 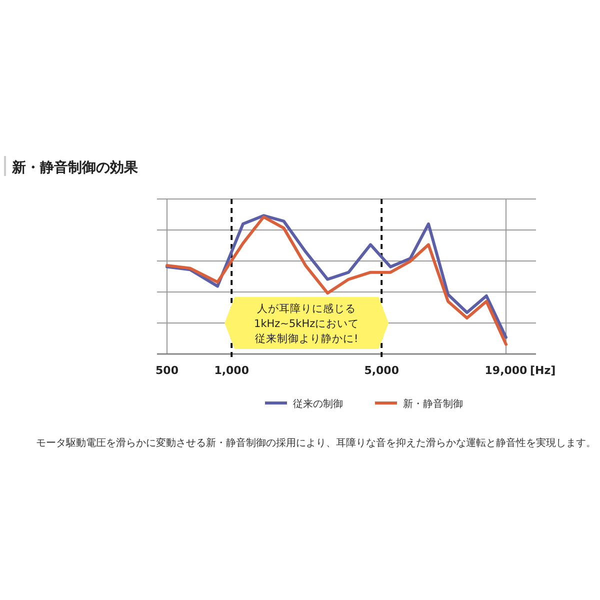 What do you see at coordinates (306, 308) in the screenshot?
I see `annotation: 人が耳障りに感じる` at bounding box center [306, 308].